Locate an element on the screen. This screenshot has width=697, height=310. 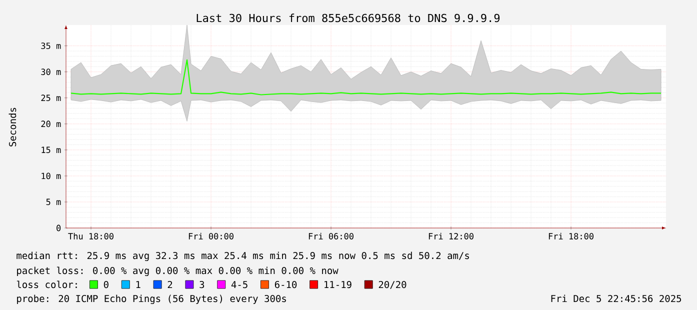
x-tick-label: Fri 18:00 is located at coordinates (571, 236).